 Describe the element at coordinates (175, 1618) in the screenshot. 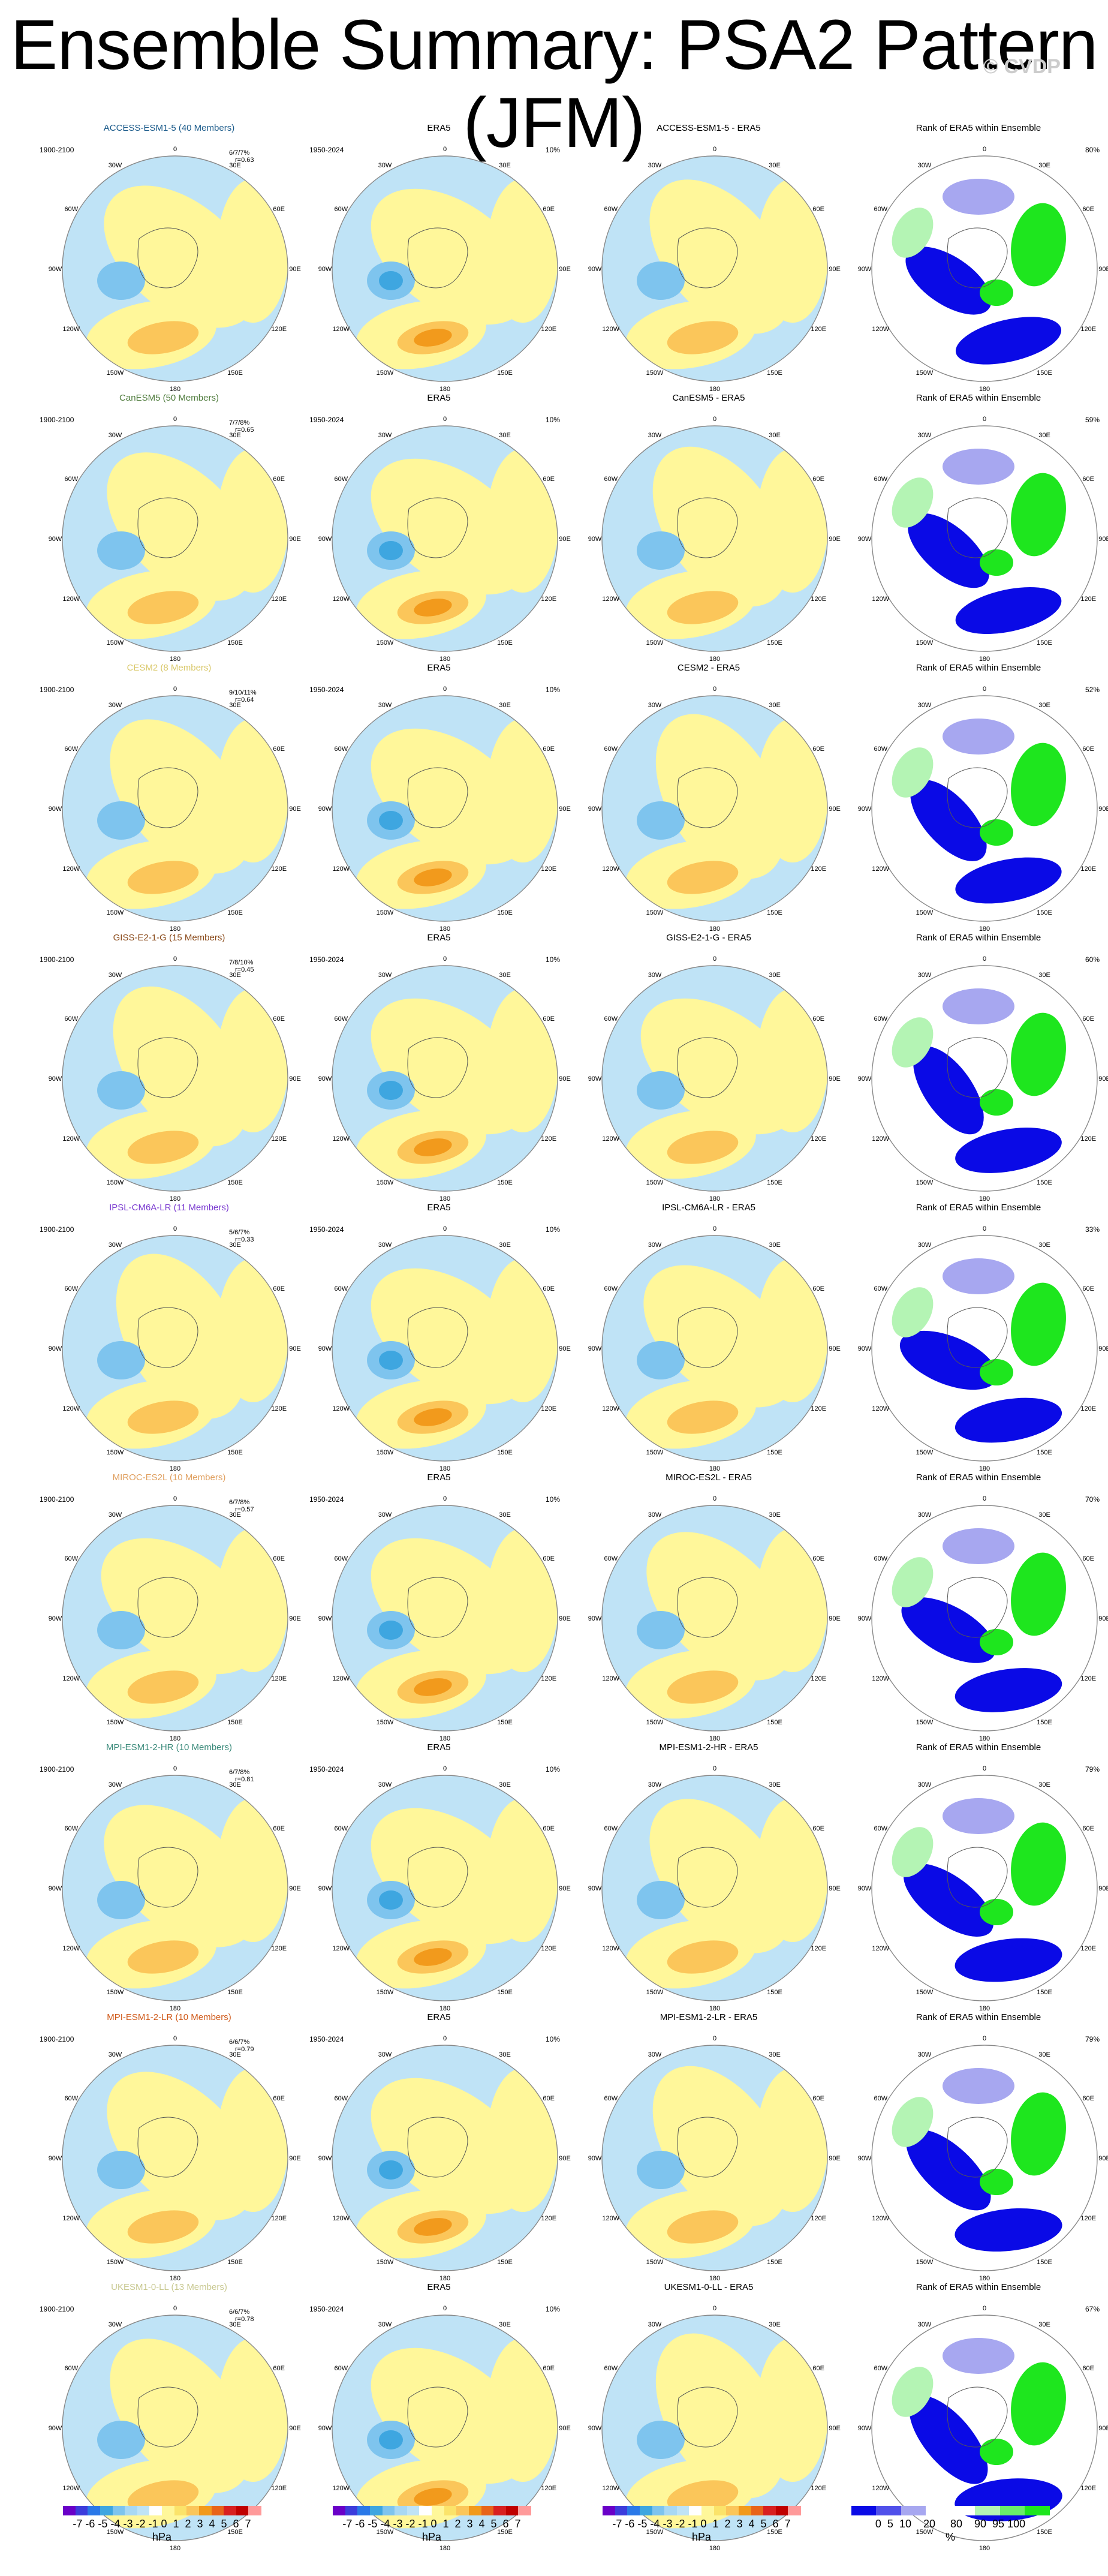

I see `model-map: 0 30E 60E 90E 120E 150E 180 150W 120W 90W 60W 30W` at that location.